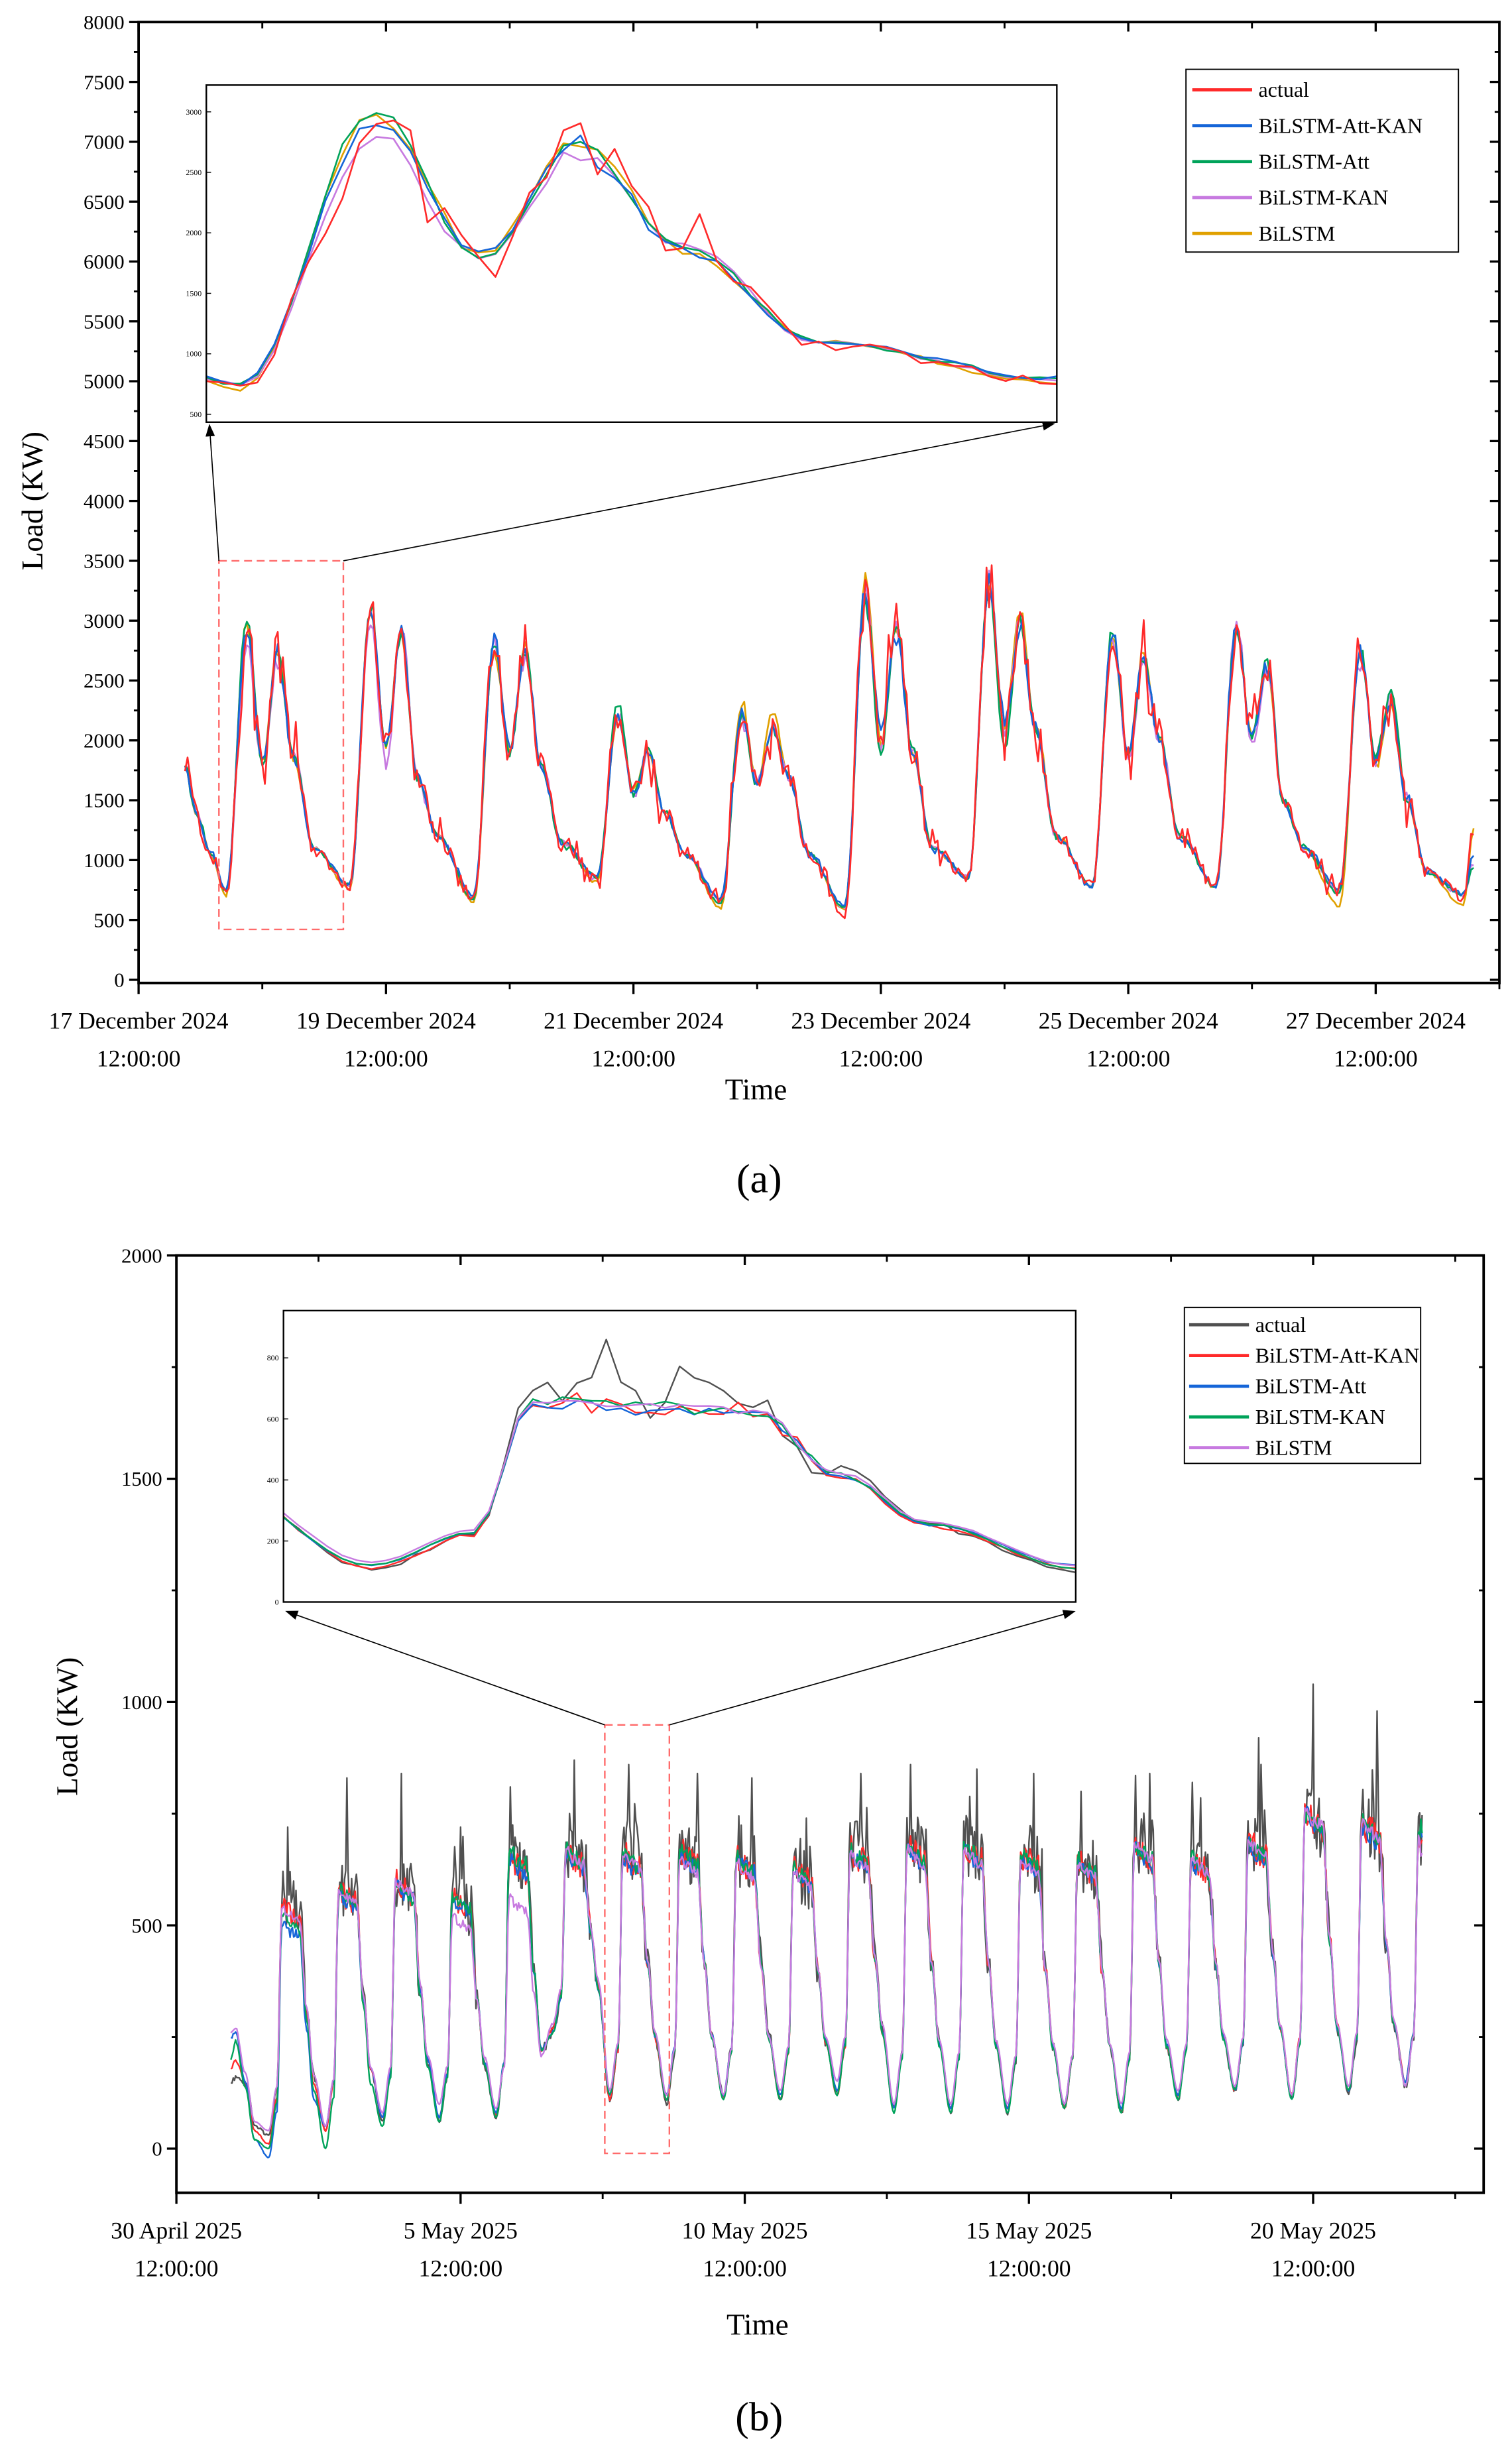  I want to click on x-tick-label-date: 5 May 2025, so click(461, 2230).